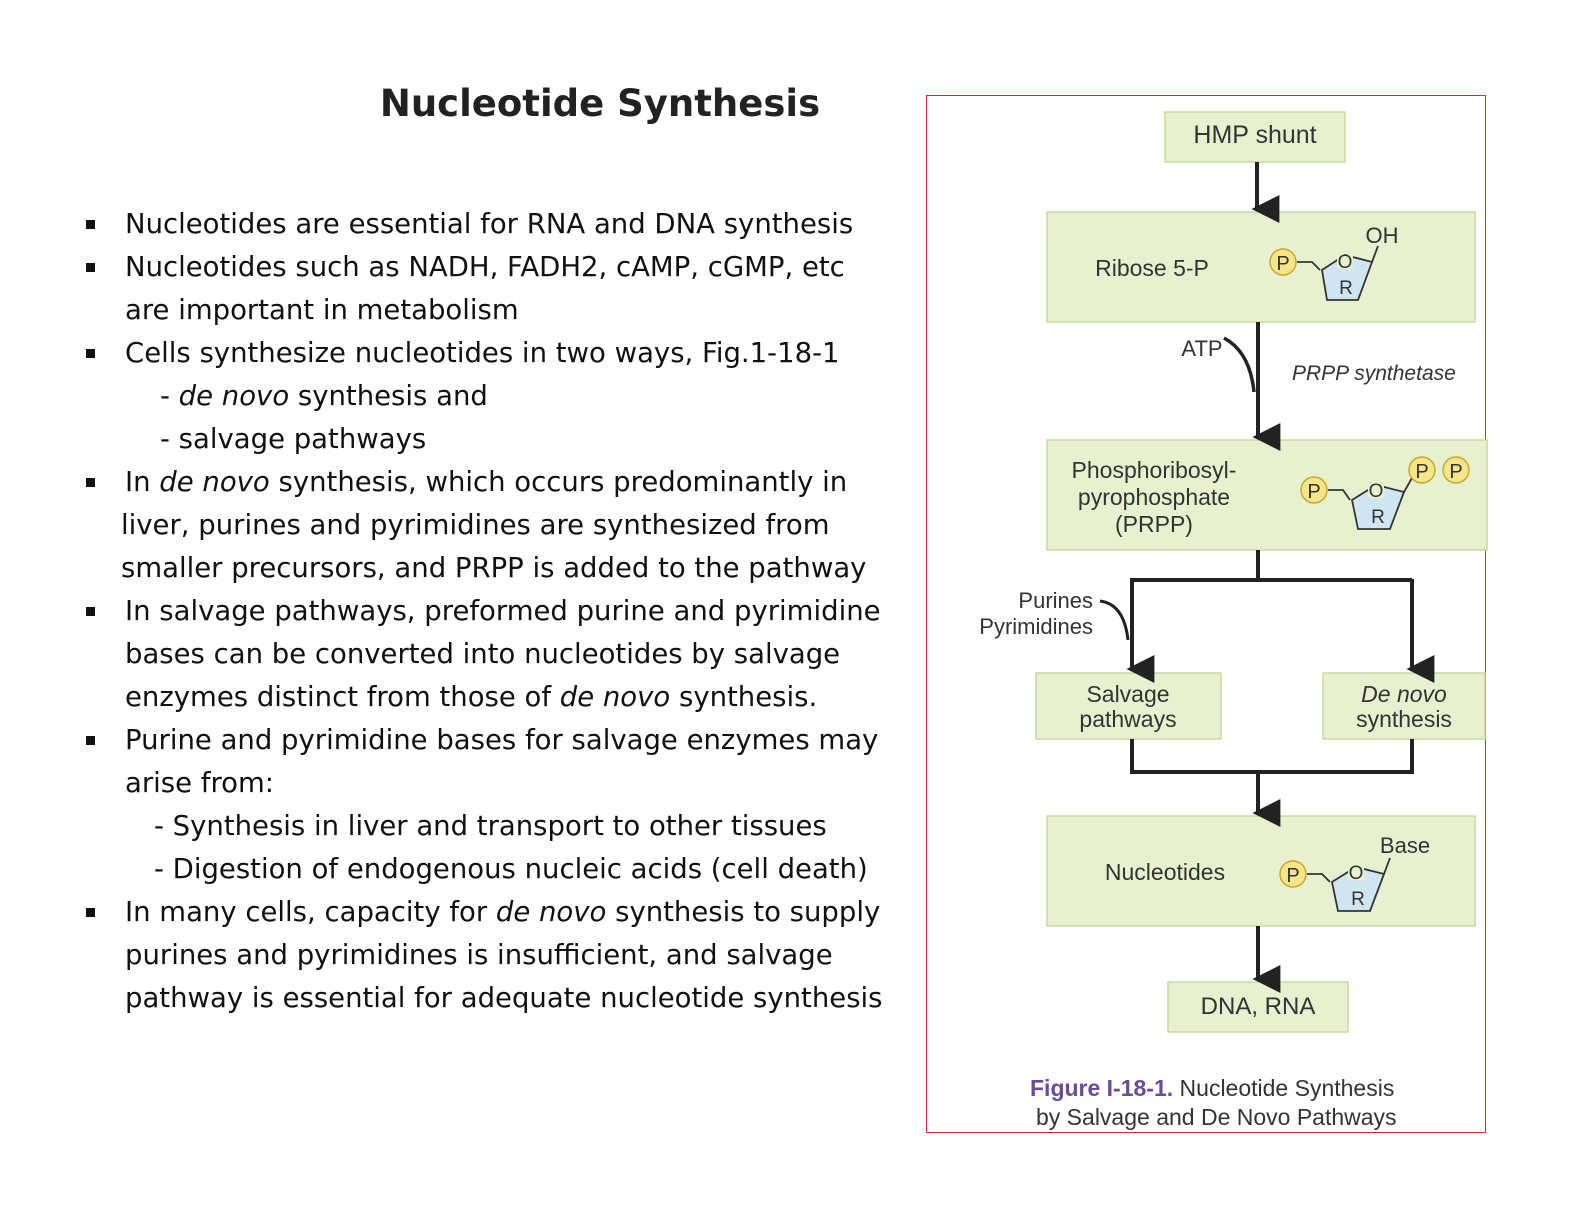  I want to click on hmp-shunt-label: HMP shunt, so click(1254, 135).